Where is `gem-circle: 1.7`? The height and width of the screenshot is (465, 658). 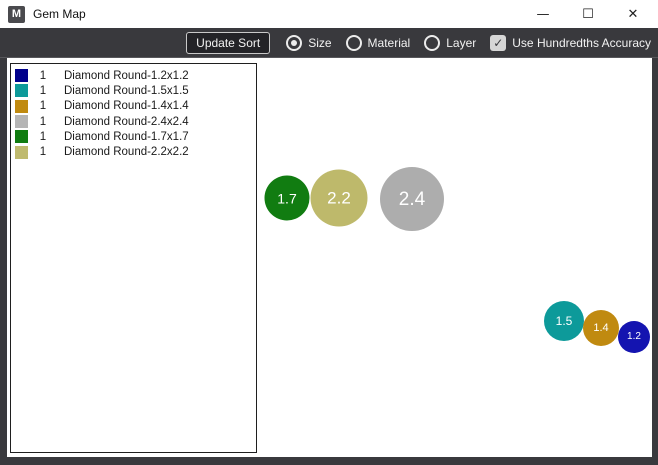
gem-circle: 1.7 is located at coordinates (287, 198).